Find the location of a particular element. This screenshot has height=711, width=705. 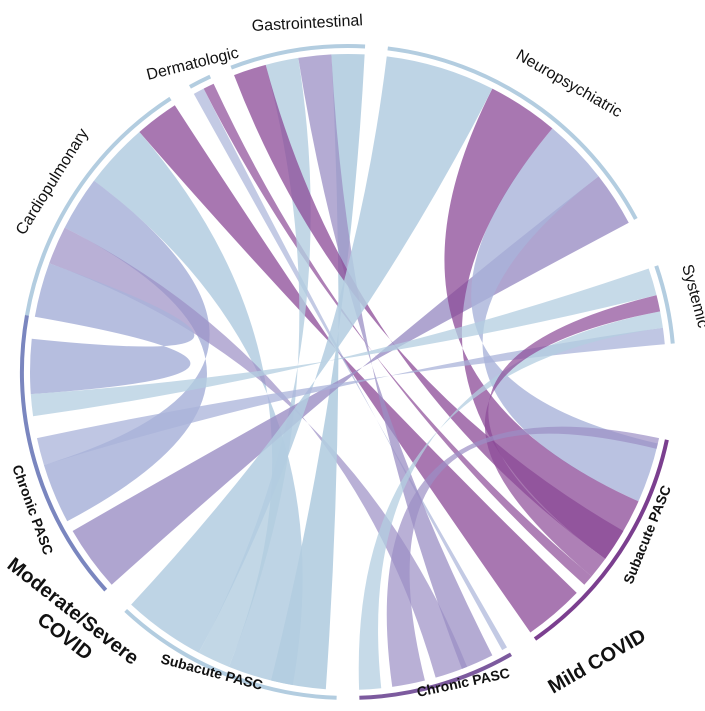

arc-chronic-mild is located at coordinates (435, 676).